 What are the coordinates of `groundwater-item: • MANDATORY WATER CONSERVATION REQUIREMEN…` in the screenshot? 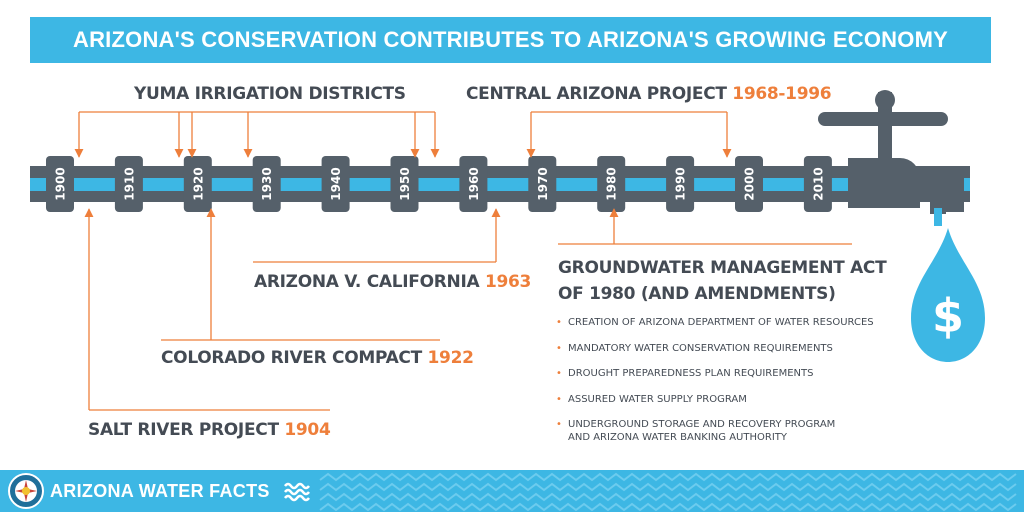 It's located at (715, 348).